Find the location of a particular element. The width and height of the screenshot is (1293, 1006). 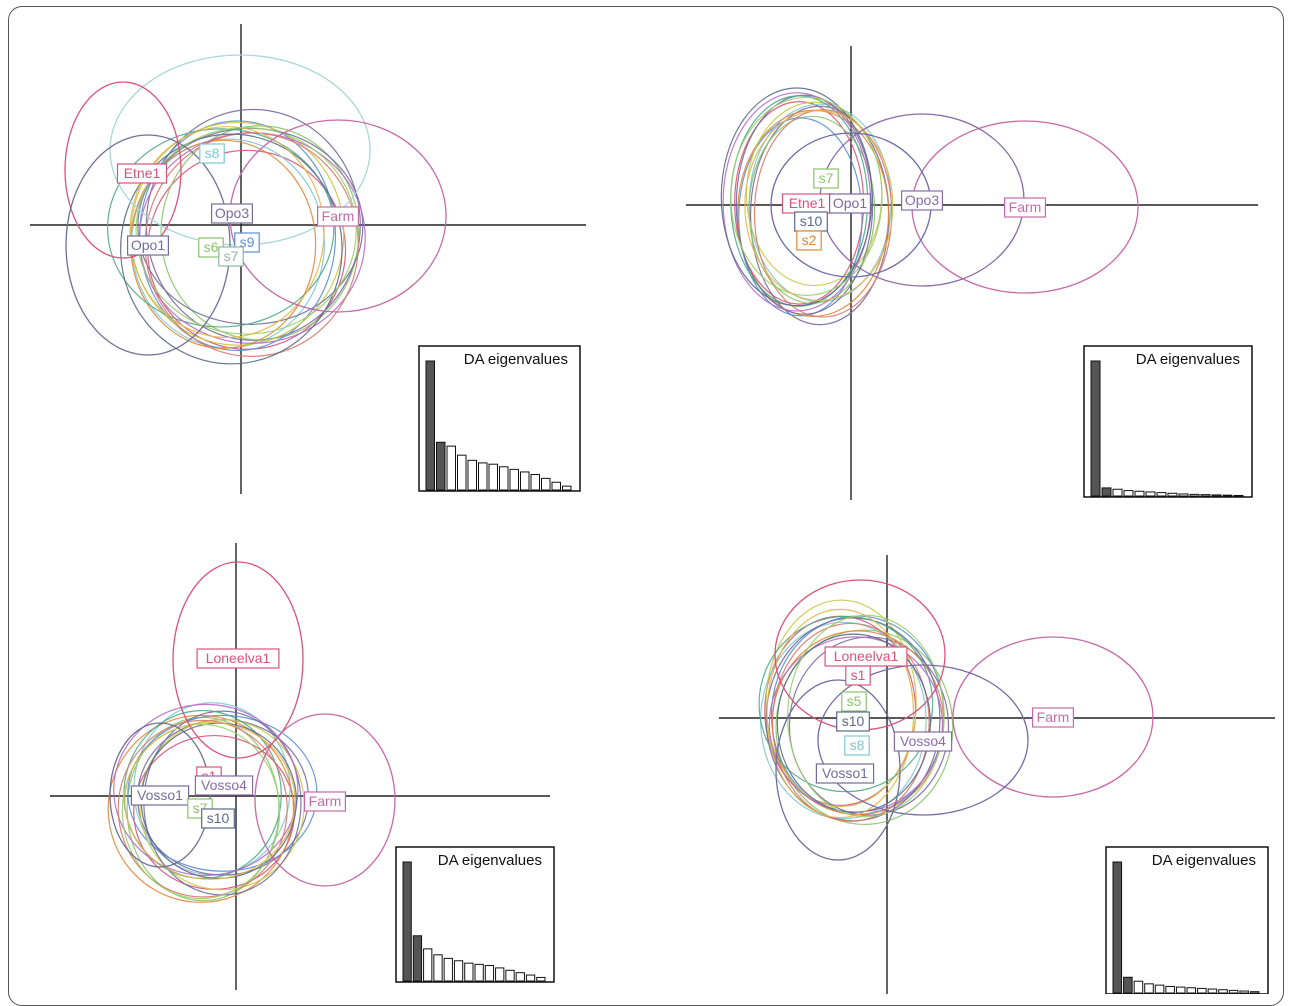

group-label-text: s10 is located at coordinates (853, 721).